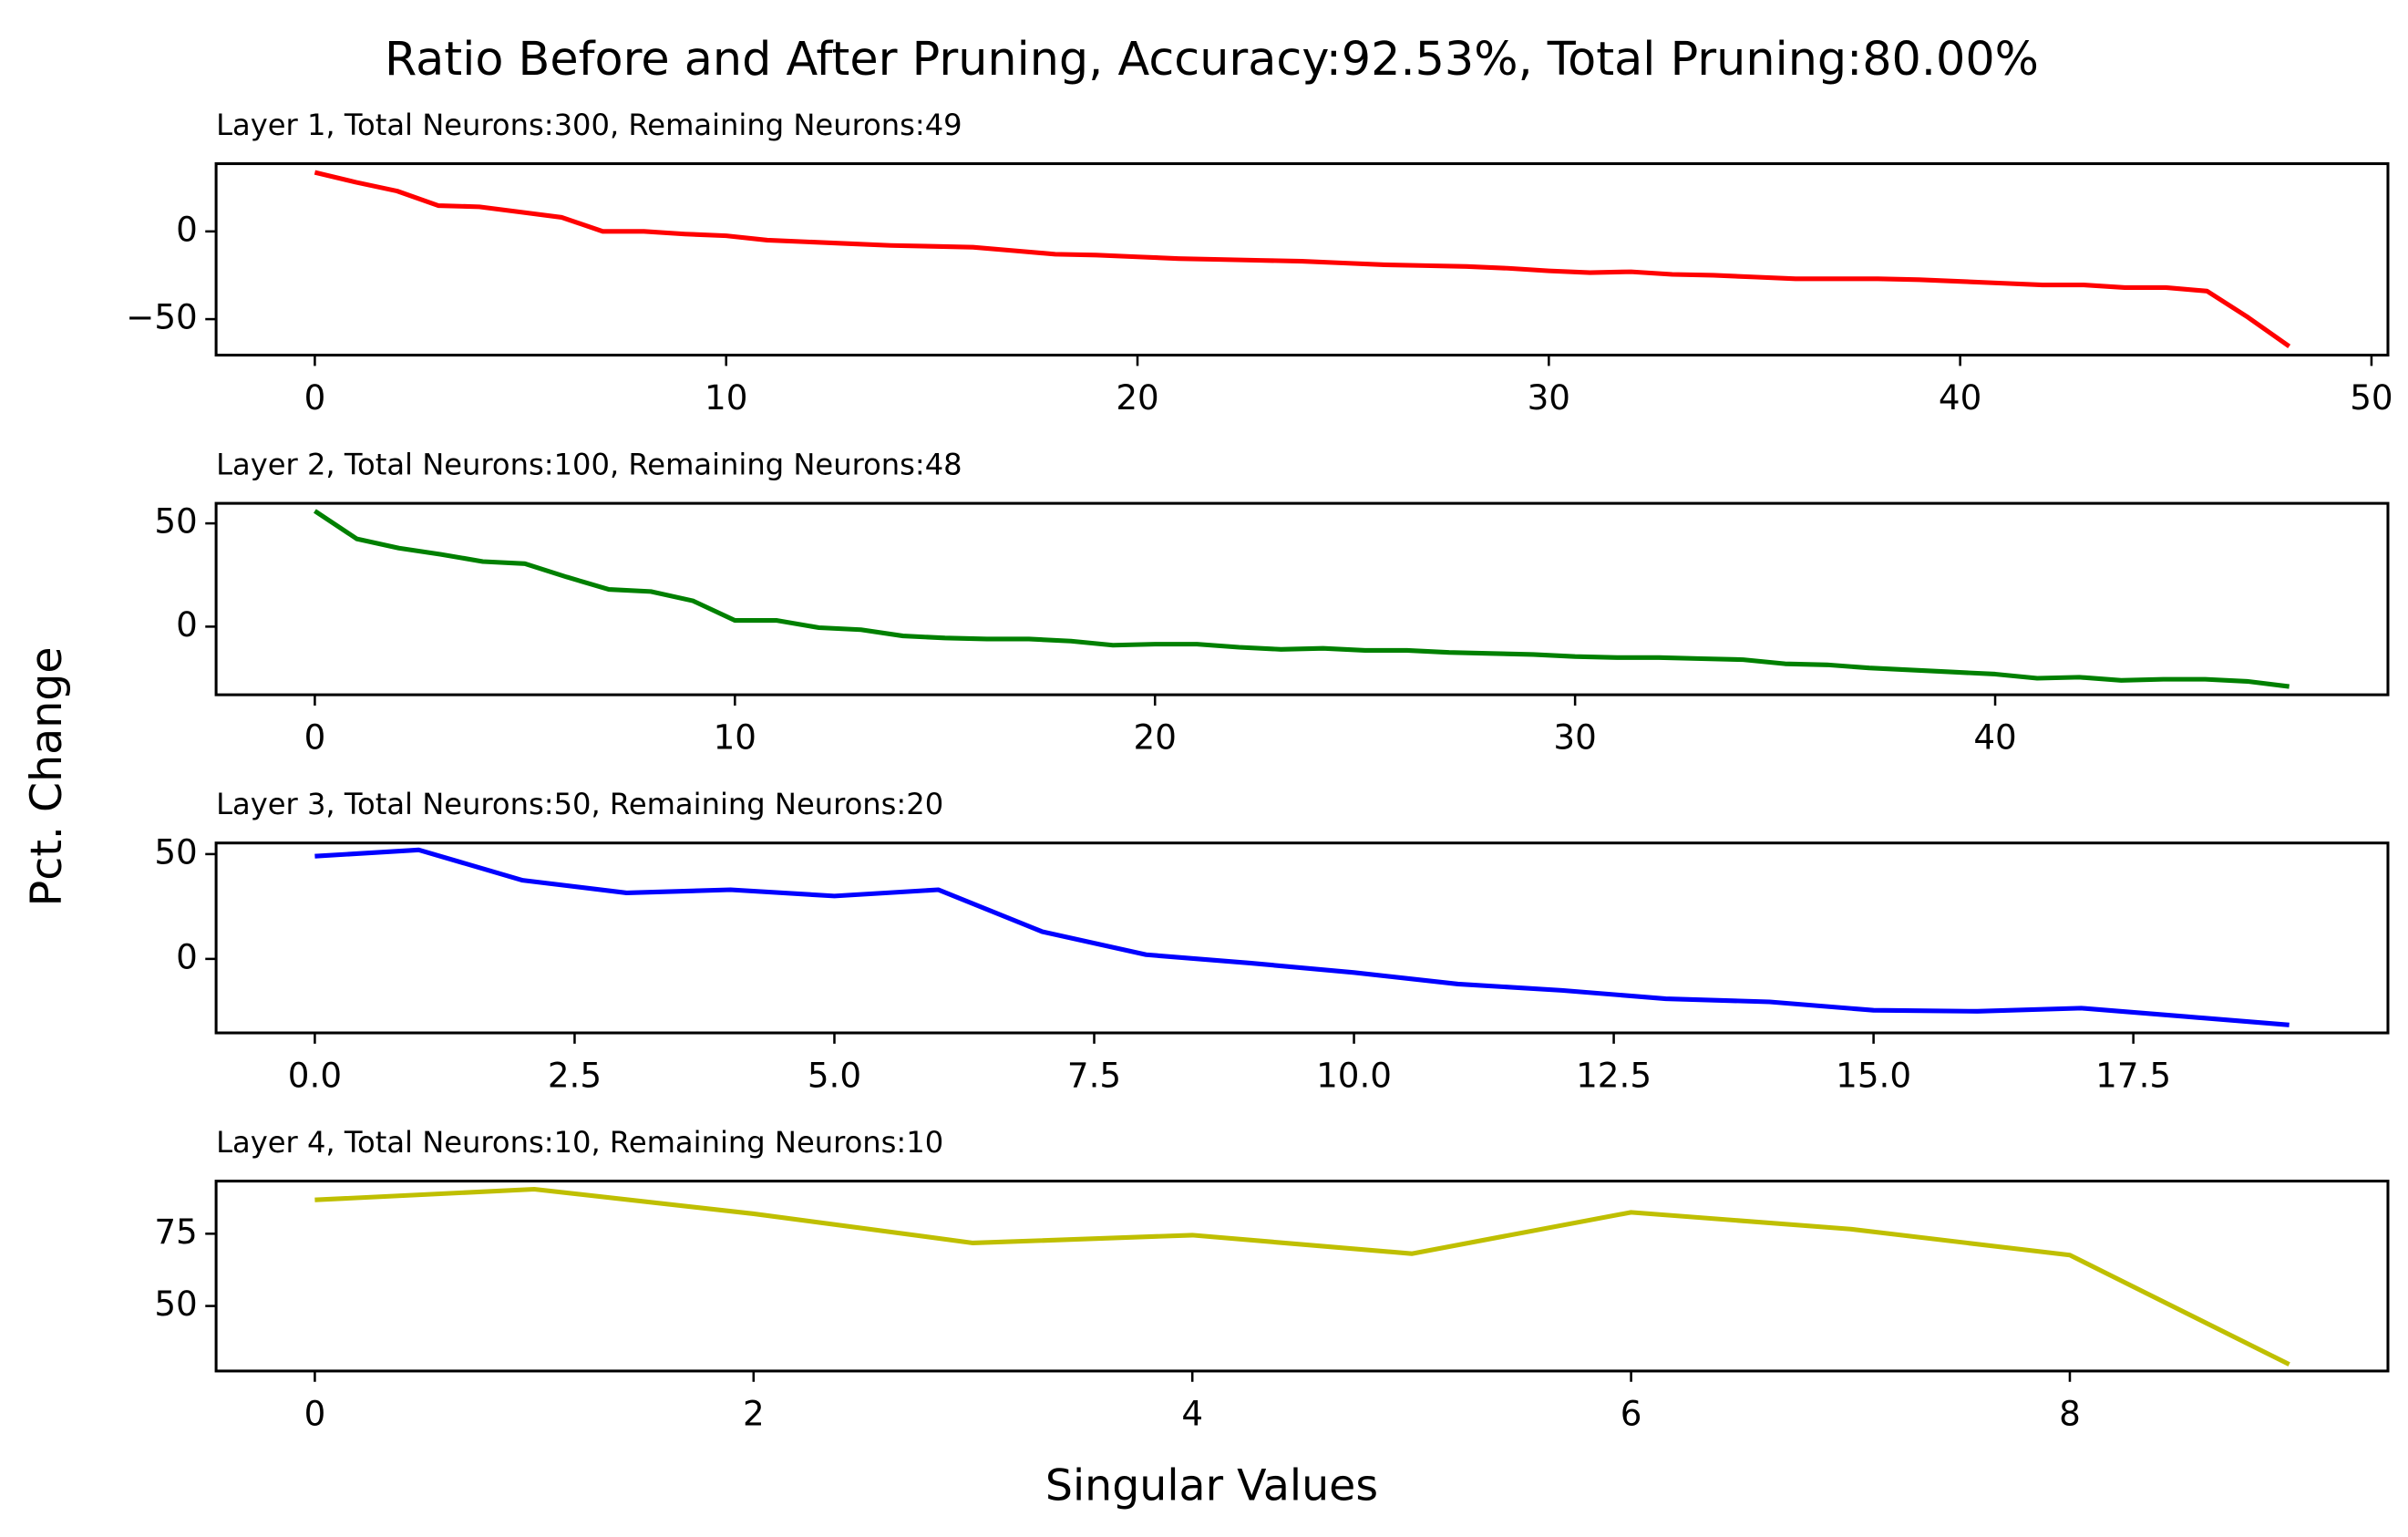 This screenshot has height=1537, width=2408. What do you see at coordinates (2133, 1076) in the screenshot?
I see `x-tick-label: 17.5` at bounding box center [2133, 1076].